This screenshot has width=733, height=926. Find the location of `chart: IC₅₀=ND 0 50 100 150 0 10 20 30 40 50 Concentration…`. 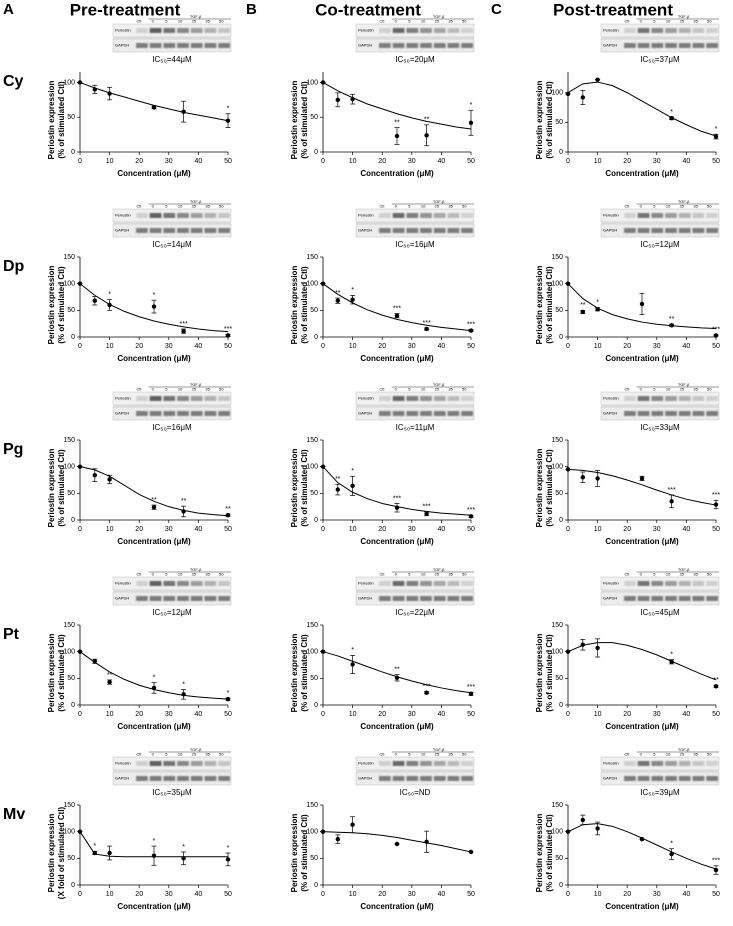

chart: IC₅₀=ND 0 50 100 150 0 10 20 30 40 50 Concentration… is located at coordinates (382, 849).